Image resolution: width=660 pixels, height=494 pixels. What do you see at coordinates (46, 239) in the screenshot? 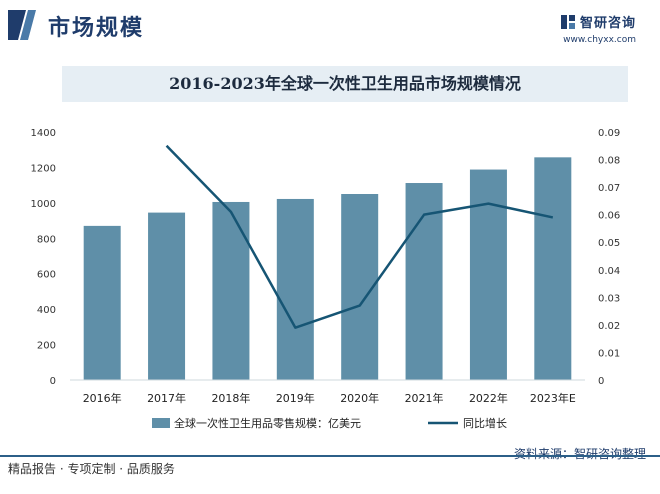
I see `y-left-tick-label: 800` at bounding box center [46, 239].